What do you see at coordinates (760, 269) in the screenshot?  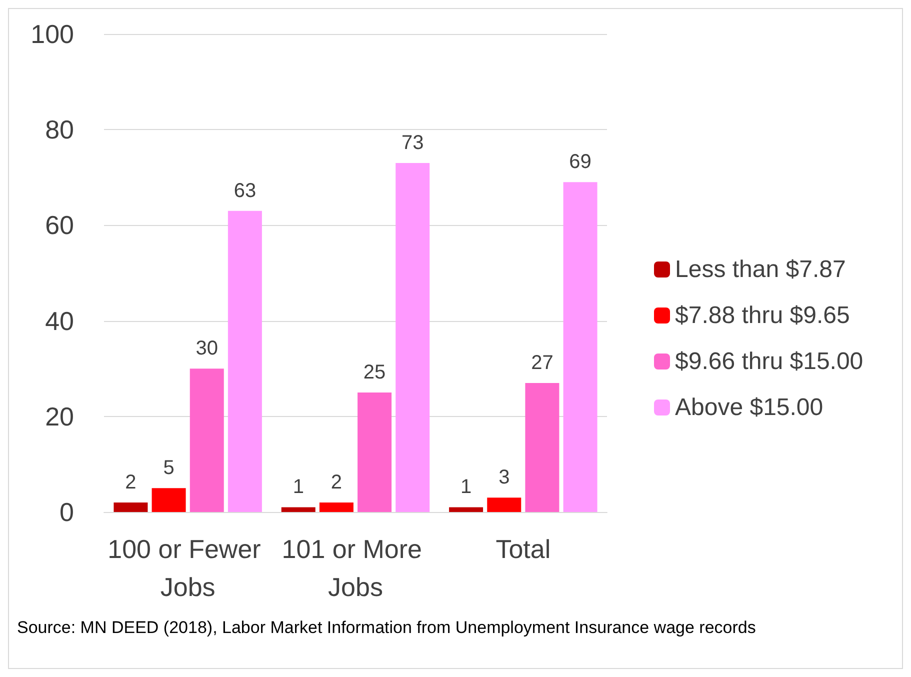 I see `legend-label: Less than $7.87` at bounding box center [760, 269].